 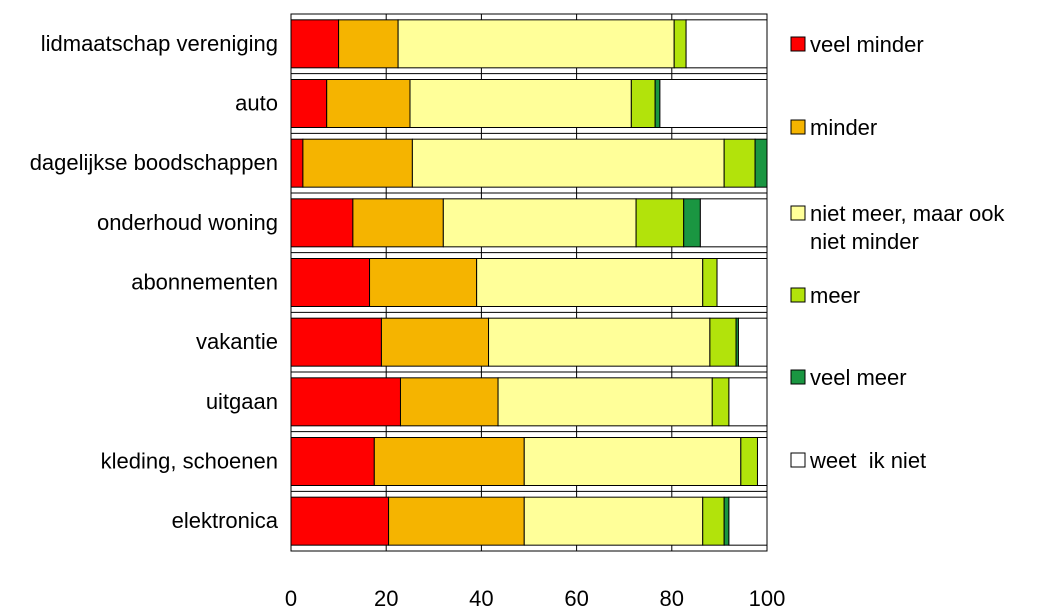 What do you see at coordinates (481, 597) in the screenshot?
I see `x-tick-label-2: 40` at bounding box center [481, 597].